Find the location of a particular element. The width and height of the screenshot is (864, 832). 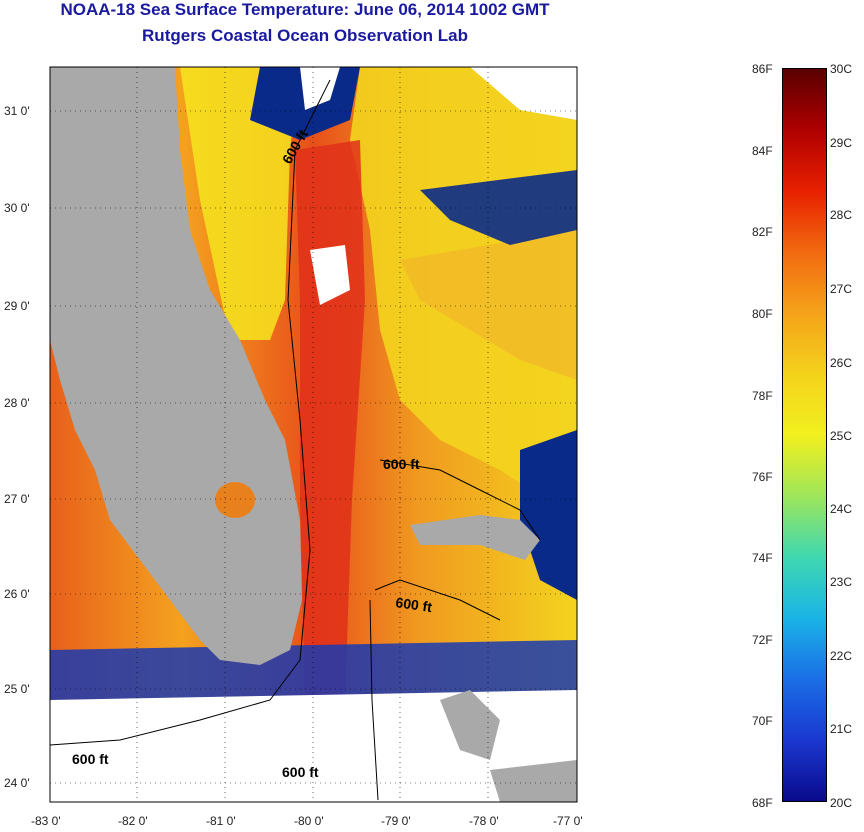

lon-label: -80 0' is located at coordinates (309, 821).